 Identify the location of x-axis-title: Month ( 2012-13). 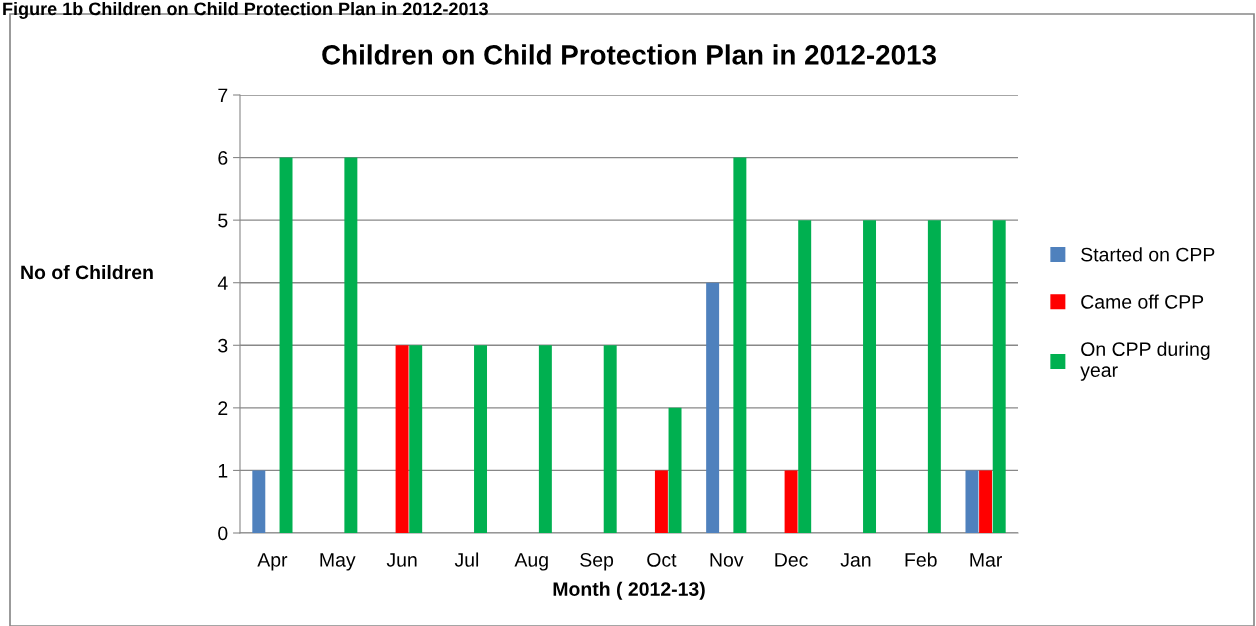
(629, 590).